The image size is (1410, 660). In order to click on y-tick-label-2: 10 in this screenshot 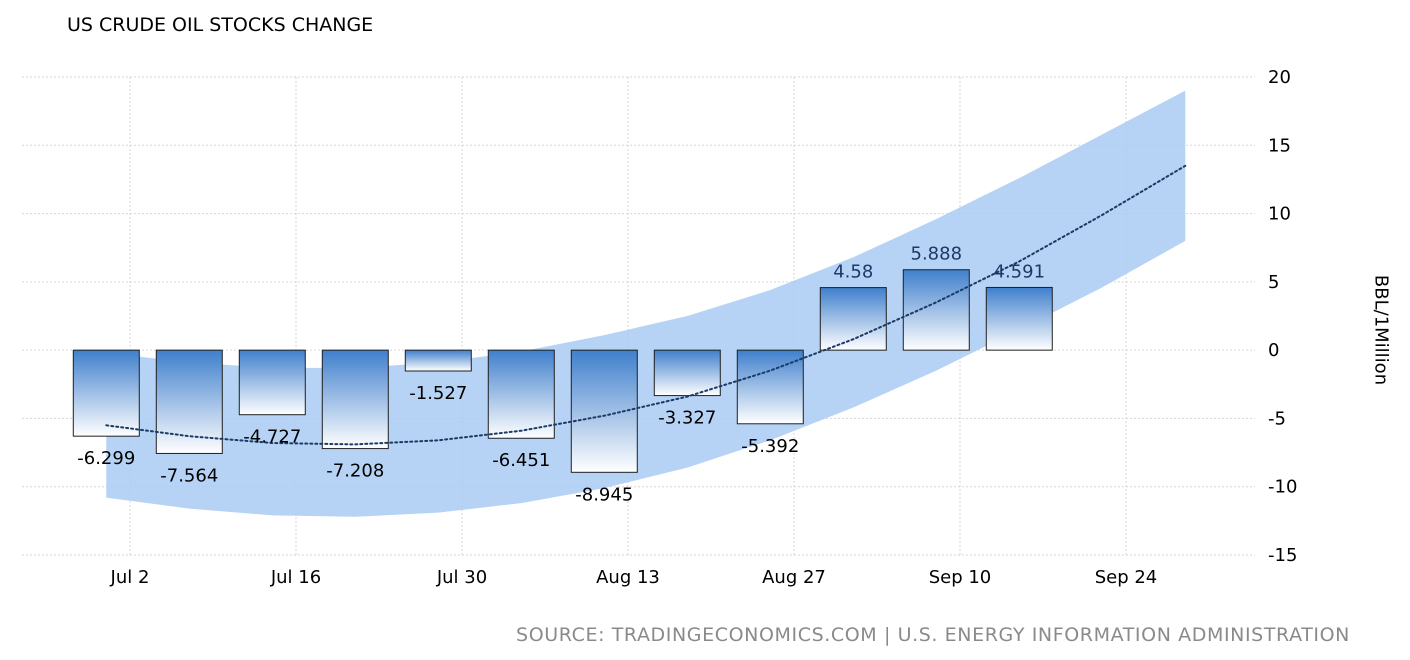, I will do `click(1279, 214)`.